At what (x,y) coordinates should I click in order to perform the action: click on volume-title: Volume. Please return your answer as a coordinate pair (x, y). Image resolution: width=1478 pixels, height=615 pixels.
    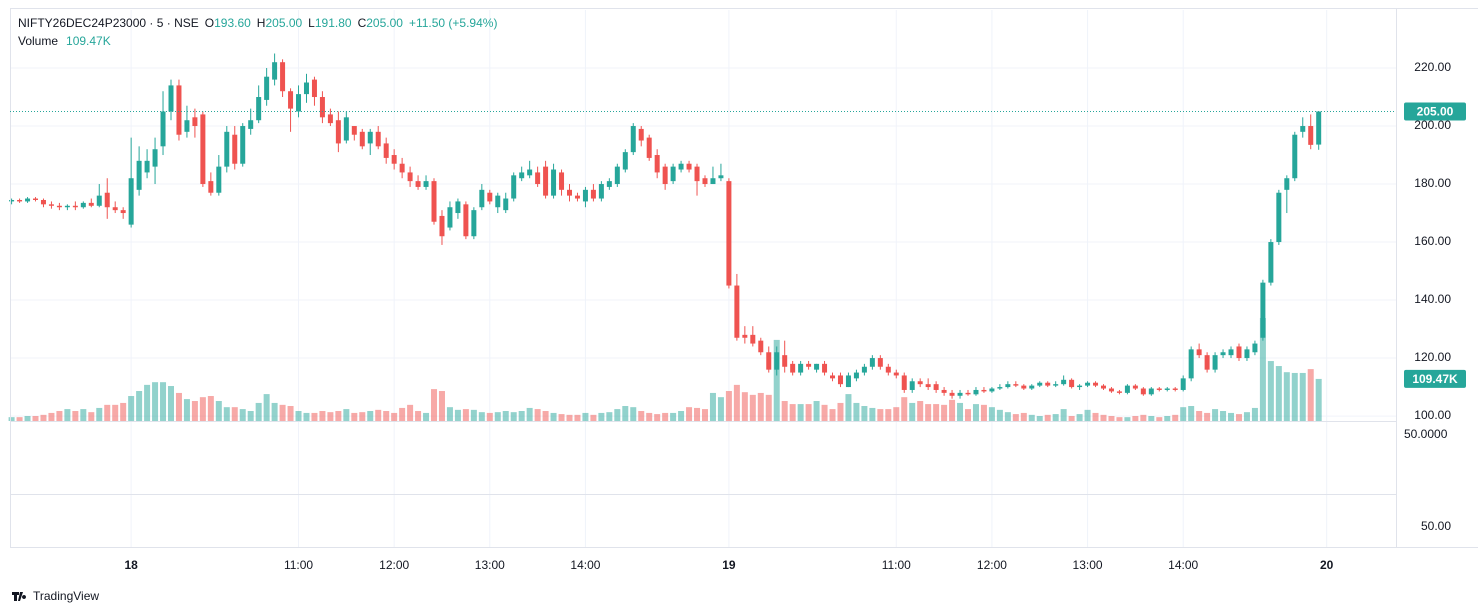
    Looking at the image, I should click on (38, 41).